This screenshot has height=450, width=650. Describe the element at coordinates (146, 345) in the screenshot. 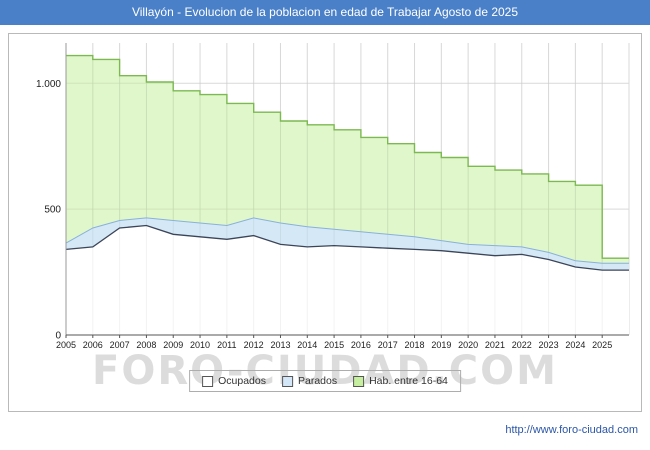

I see `x-axis-label: 2008` at that location.